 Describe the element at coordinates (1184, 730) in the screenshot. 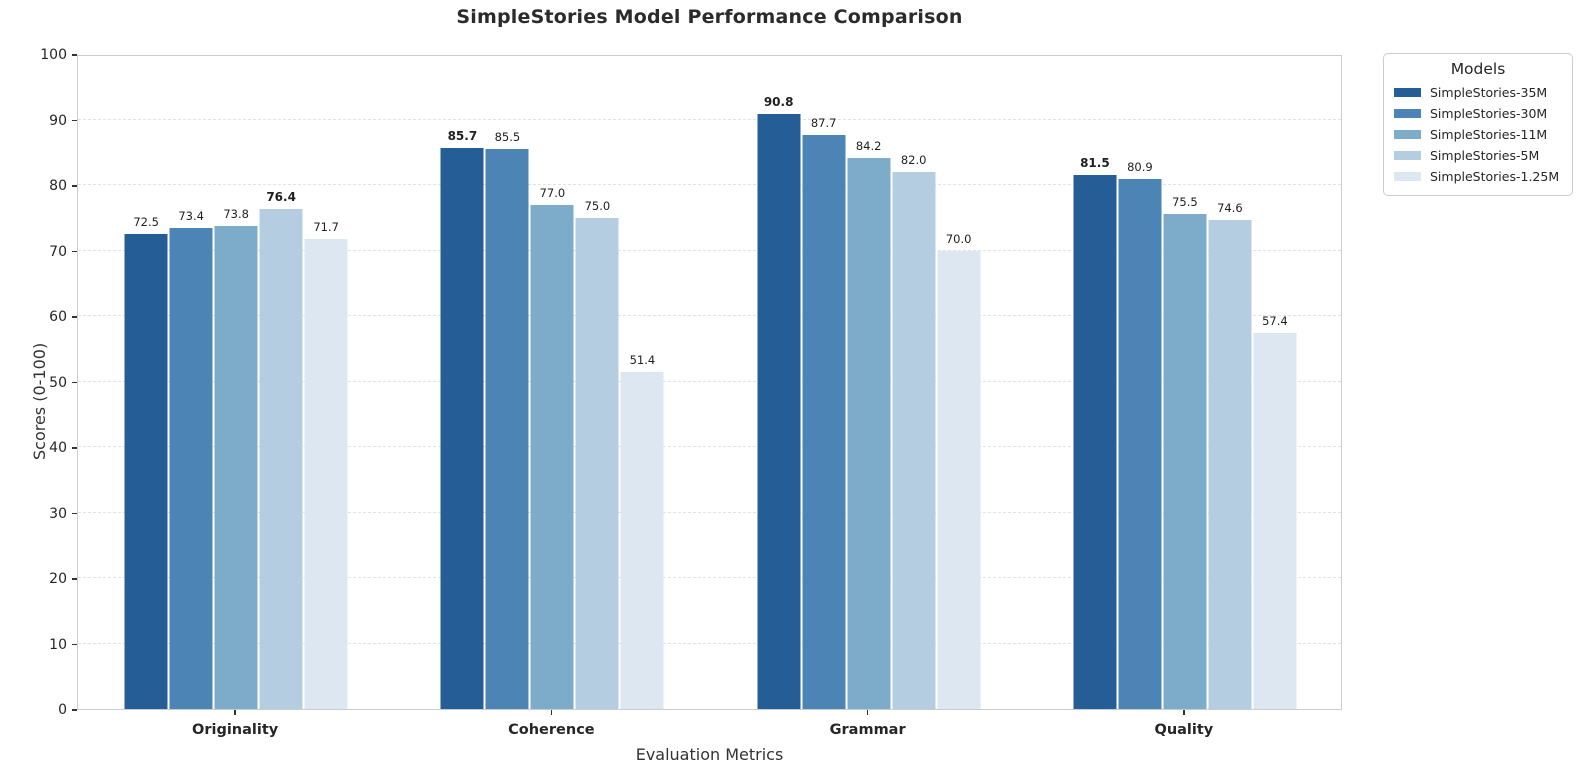

I see `x-category-label-quality: Quality` at that location.